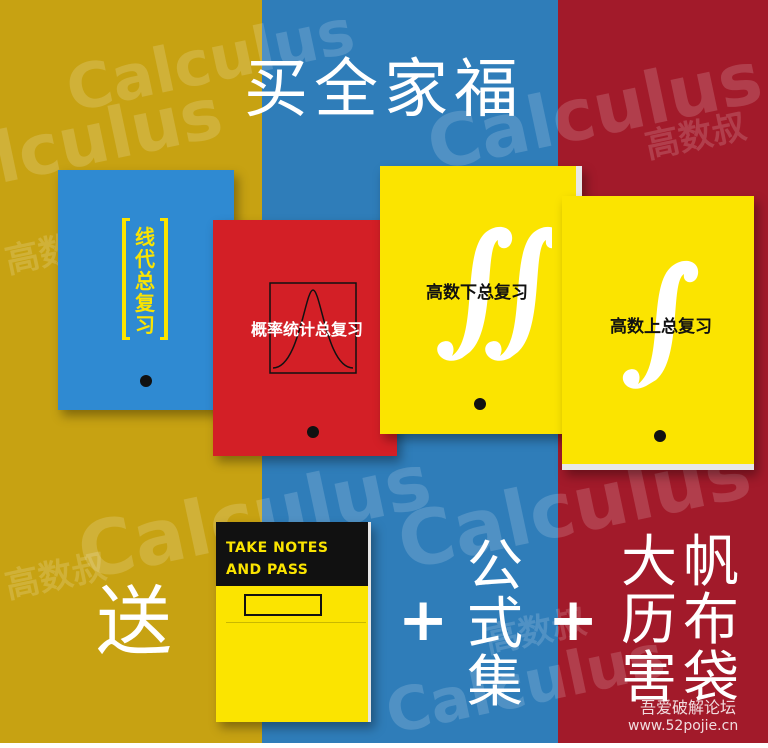 The image size is (768, 748). I want to click on notebook-title-line1: TAKE NOTES, so click(277, 548).